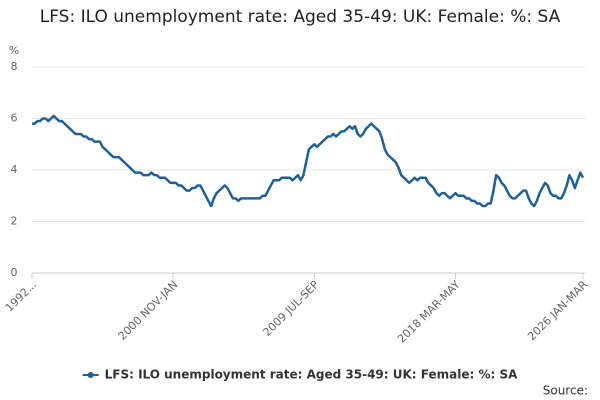  I want to click on y-axis-label: %, so click(14, 50).